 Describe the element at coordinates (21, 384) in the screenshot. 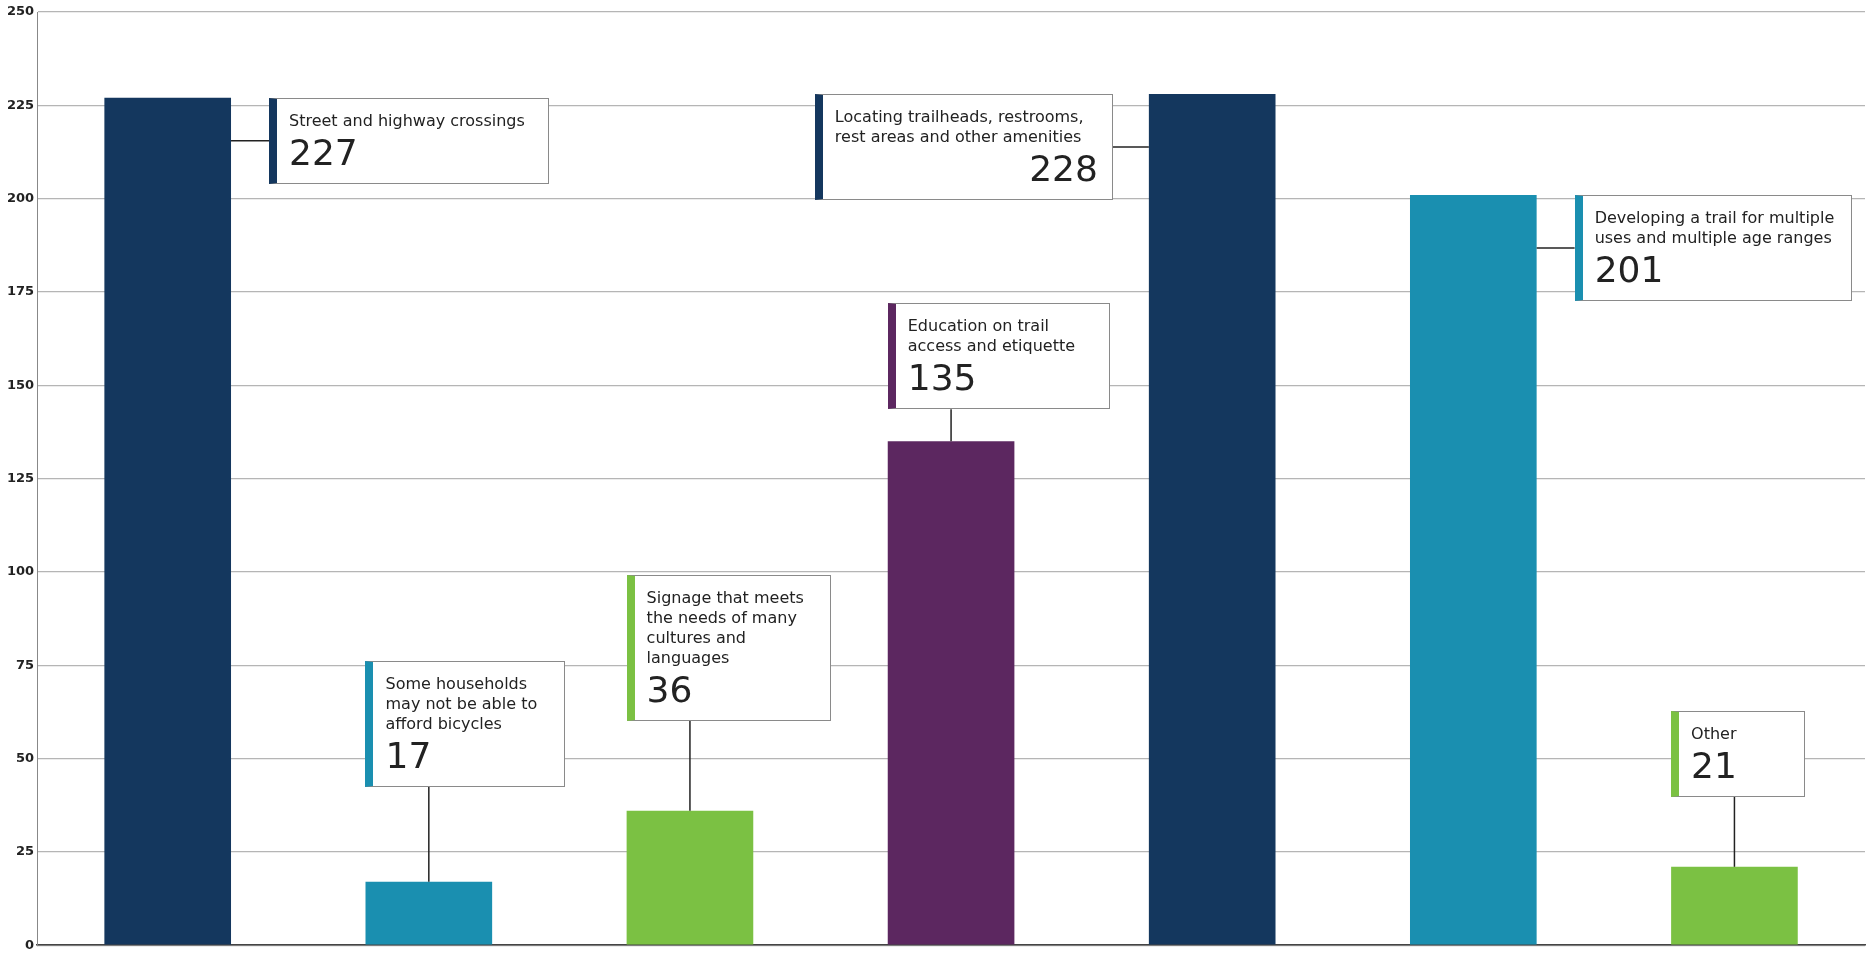

I see `y-tick-label: 150` at that location.